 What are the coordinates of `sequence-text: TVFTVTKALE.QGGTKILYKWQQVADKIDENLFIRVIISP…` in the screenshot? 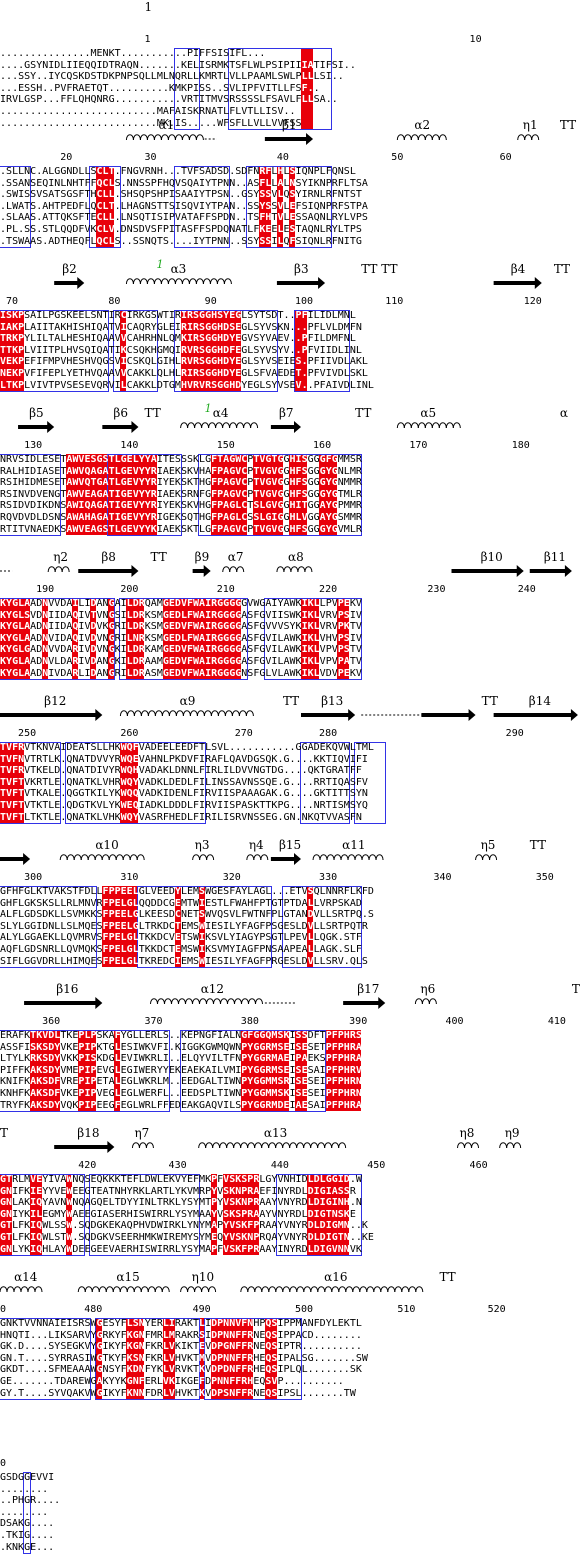 It's located at (184, 794).